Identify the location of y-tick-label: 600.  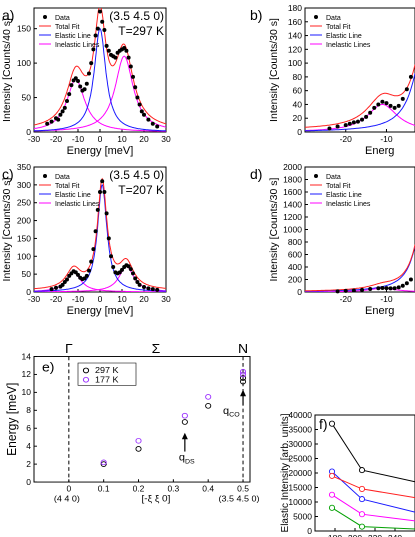
(295, 255).